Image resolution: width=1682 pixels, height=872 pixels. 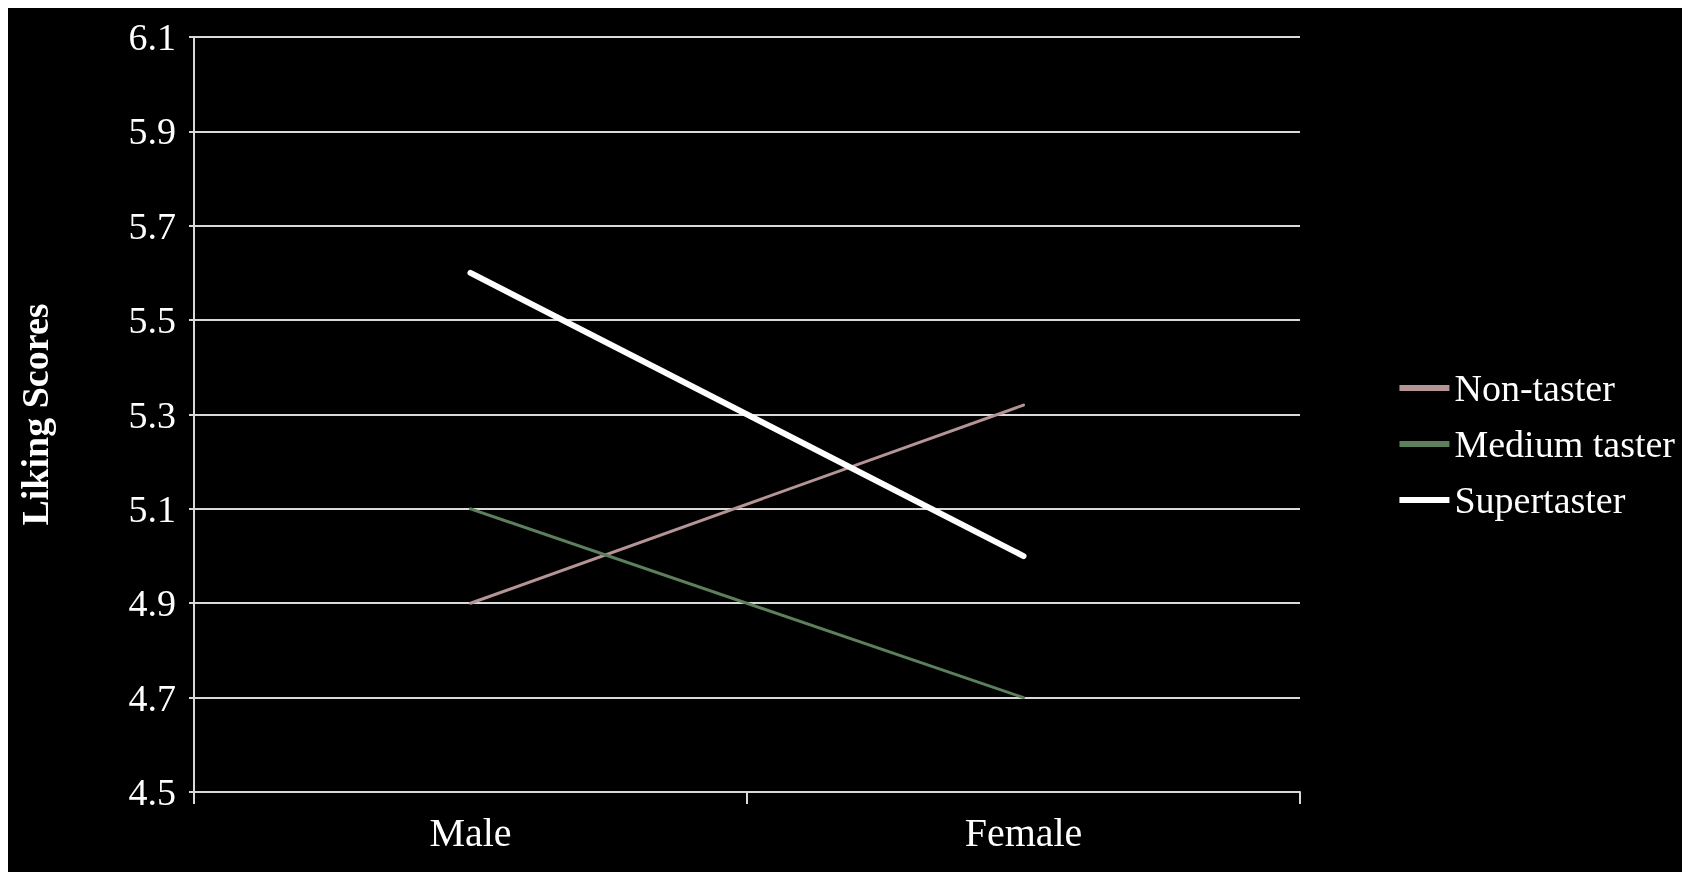 I want to click on y-tick-label: 4.9, so click(x=152, y=603).